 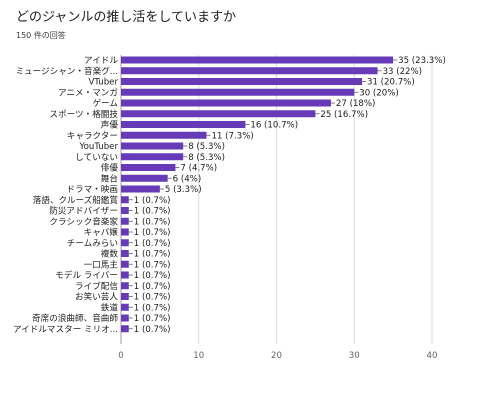 What do you see at coordinates (344, 115) in the screenshot?
I see `value-label: 25 (16.7%)` at bounding box center [344, 115].